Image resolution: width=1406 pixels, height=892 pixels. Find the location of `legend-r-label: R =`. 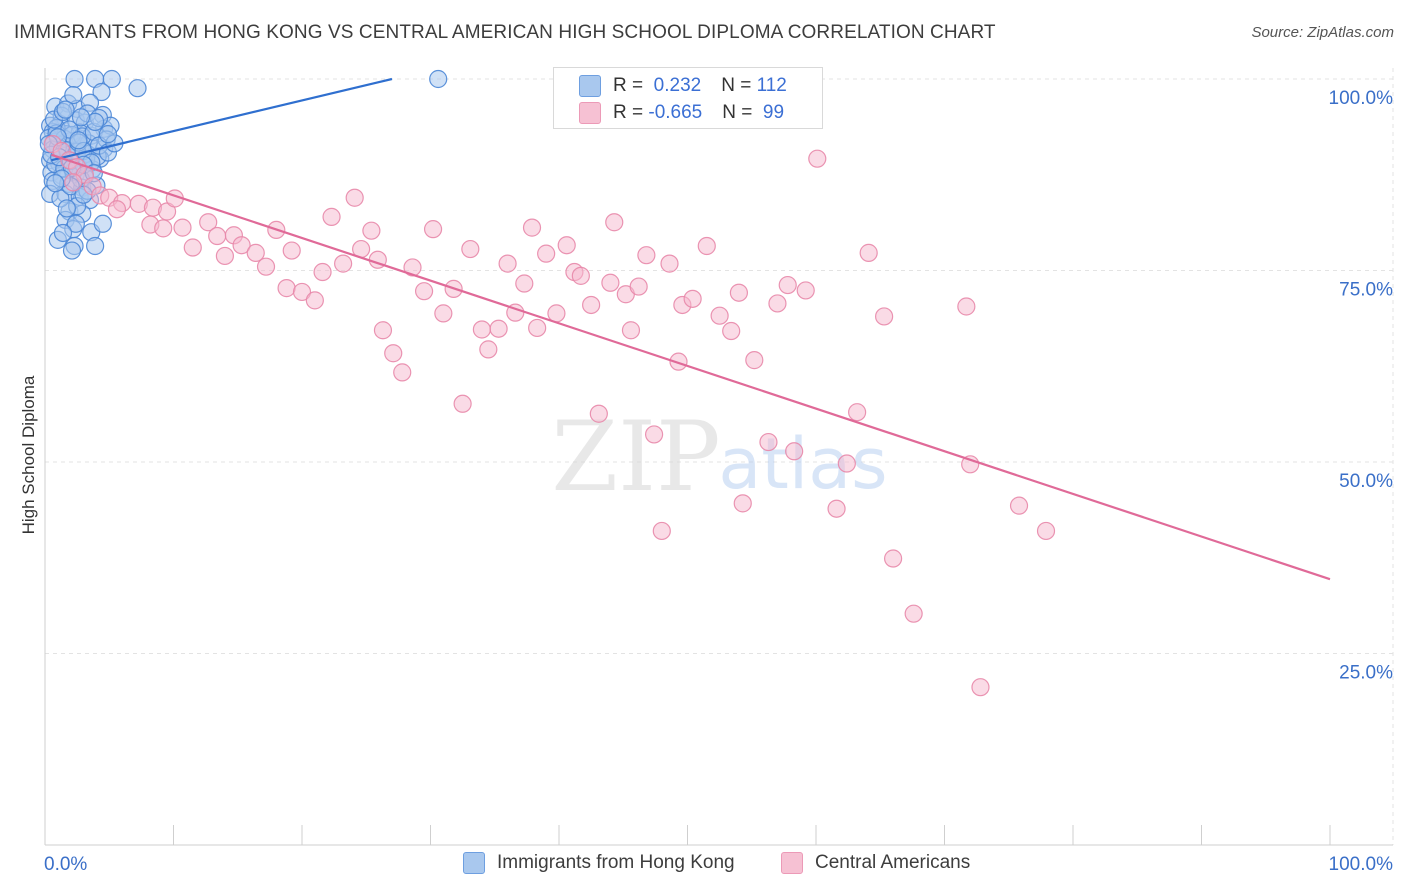

legend-r-label: R = is located at coordinates (631, 85).